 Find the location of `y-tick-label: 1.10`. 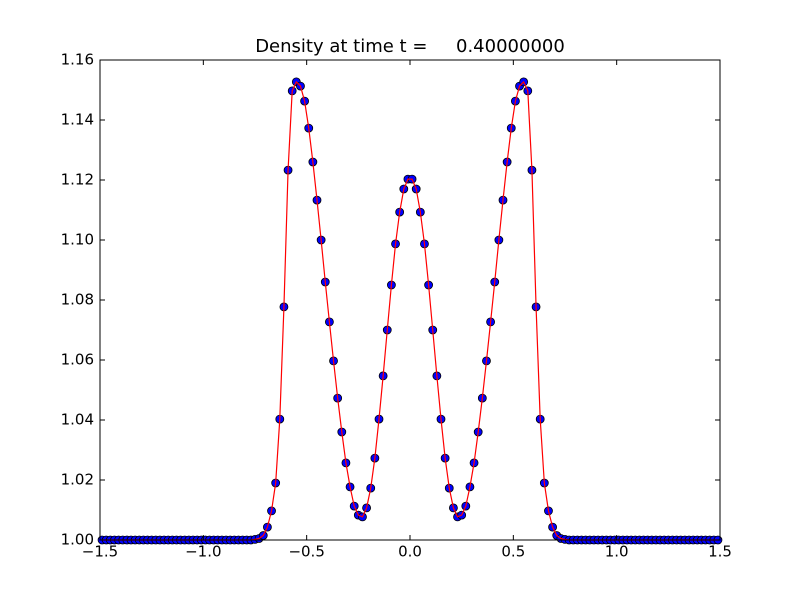

y-tick-label: 1.10 is located at coordinates (77, 240).